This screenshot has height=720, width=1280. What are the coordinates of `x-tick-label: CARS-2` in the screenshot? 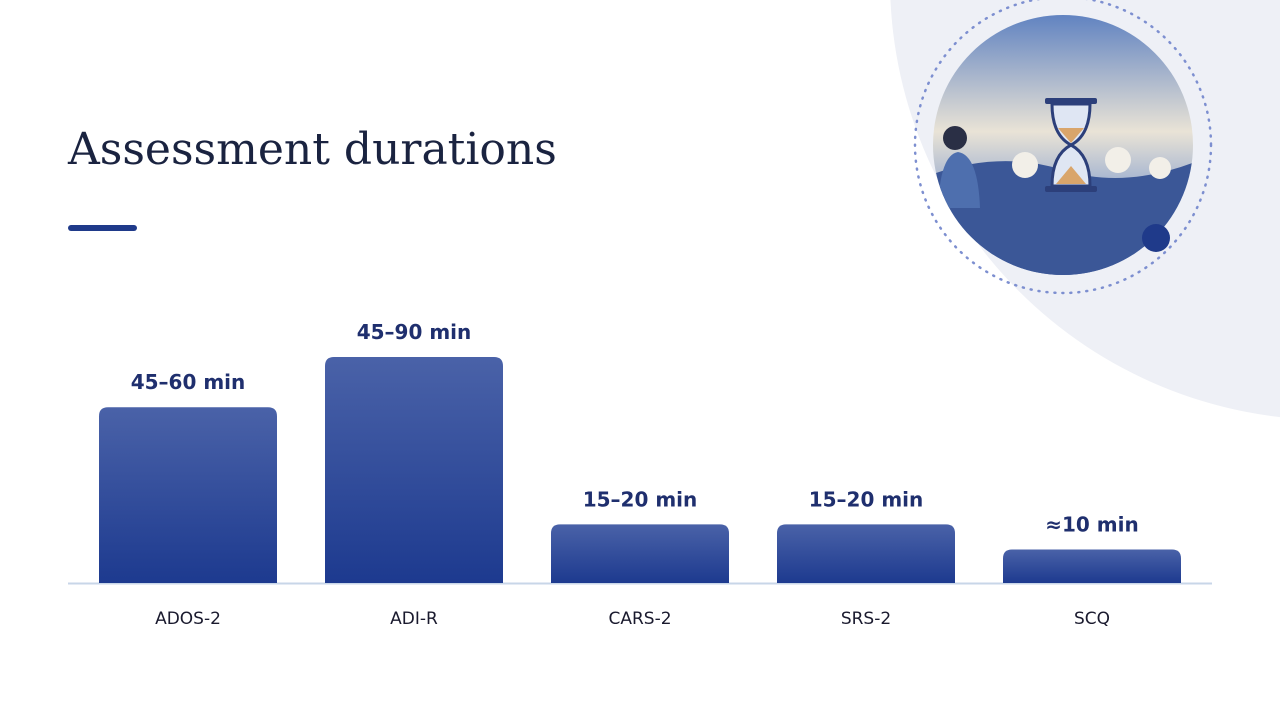 It's located at (639, 619).